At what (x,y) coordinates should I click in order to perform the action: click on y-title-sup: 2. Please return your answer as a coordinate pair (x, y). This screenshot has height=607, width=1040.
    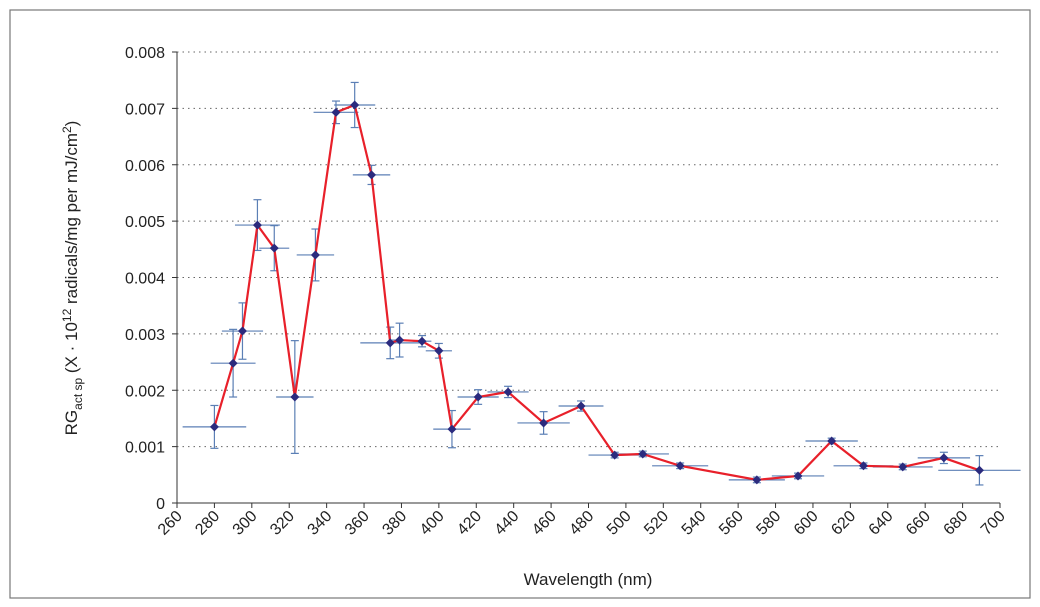
    Looking at the image, I should click on (67, 129).